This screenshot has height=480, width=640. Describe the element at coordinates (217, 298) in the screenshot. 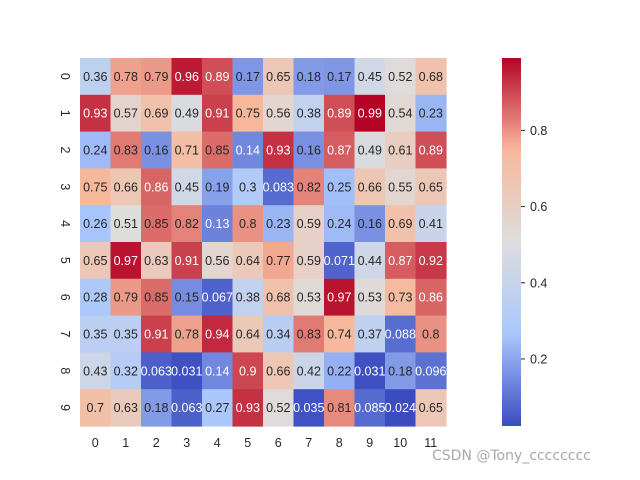

I see `heatmap-annotation-r6-c4: 0.067` at that location.